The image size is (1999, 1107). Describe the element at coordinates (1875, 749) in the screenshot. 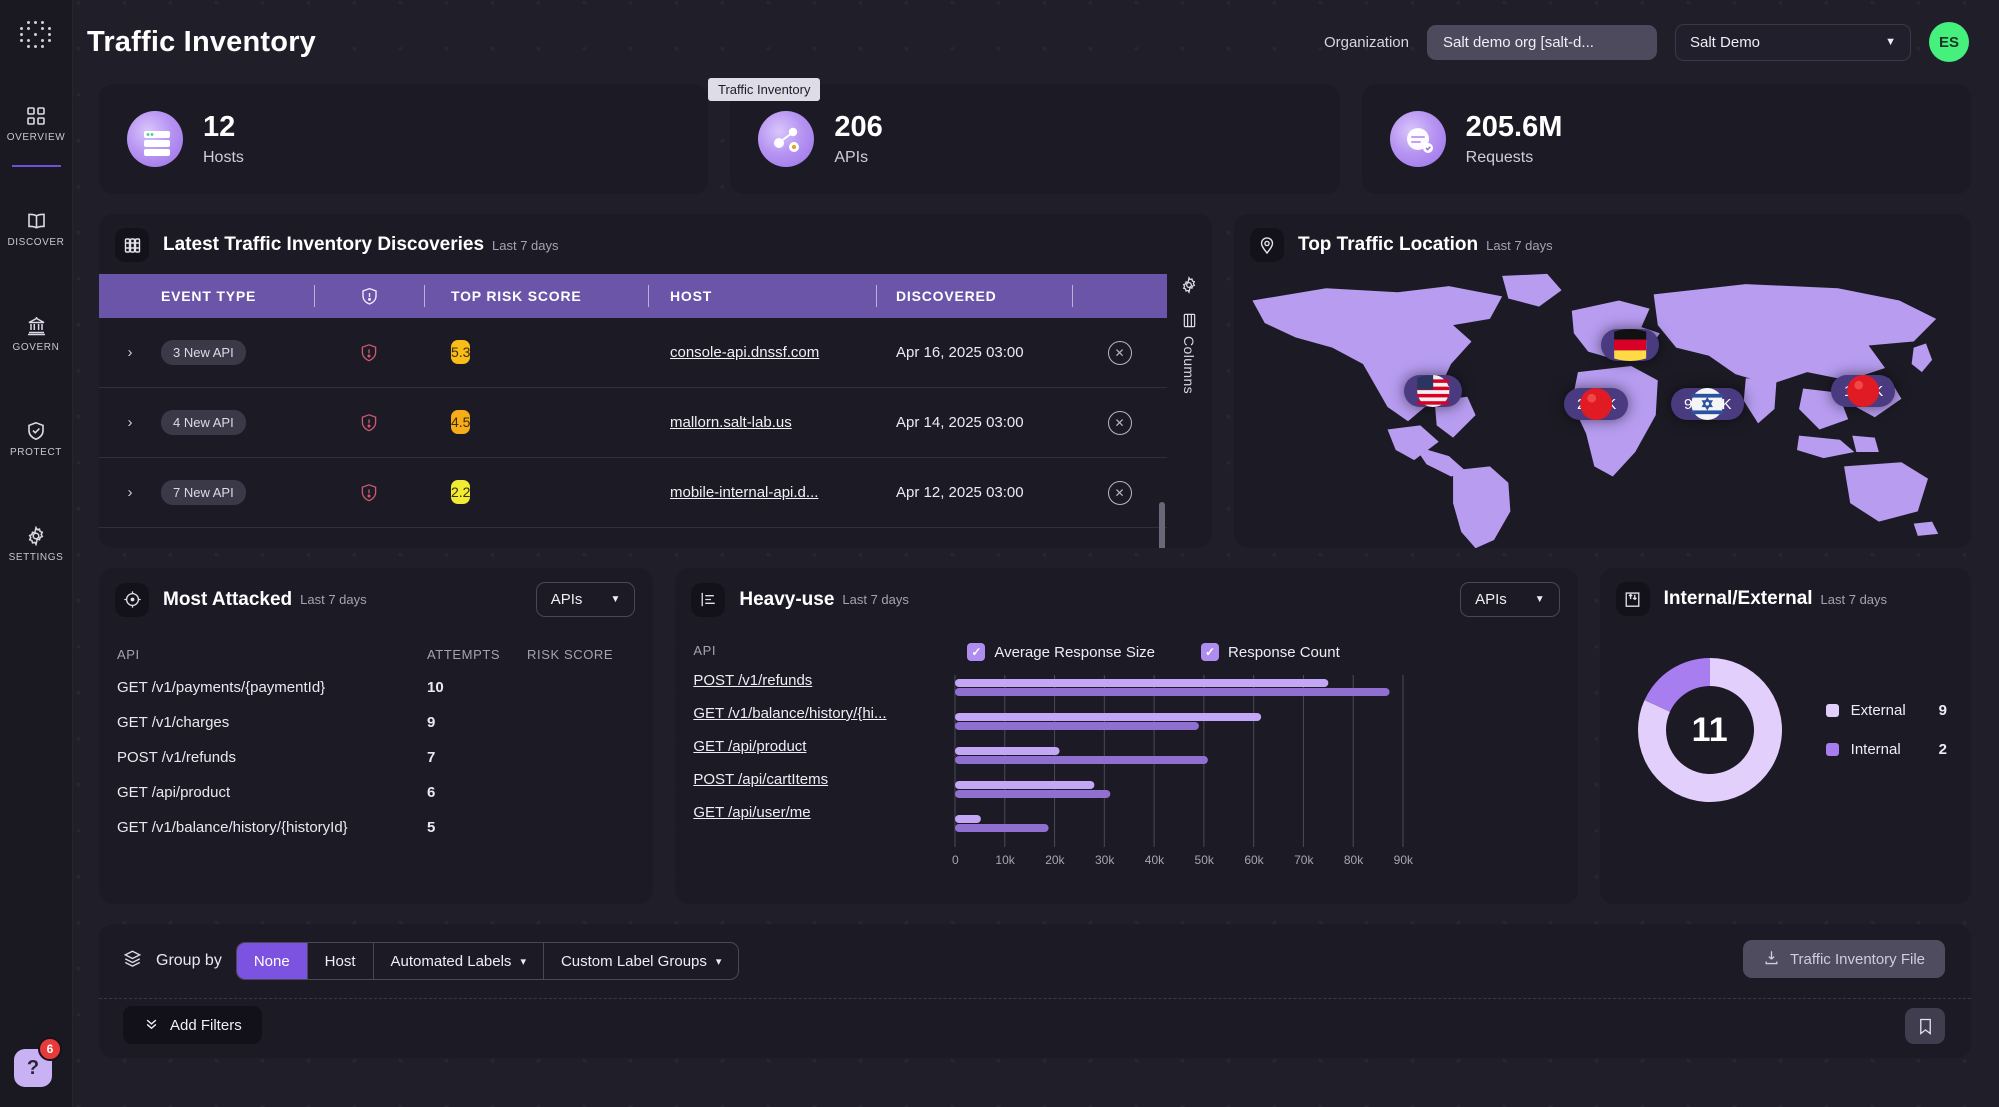

I see `legend-label: Internal` at that location.